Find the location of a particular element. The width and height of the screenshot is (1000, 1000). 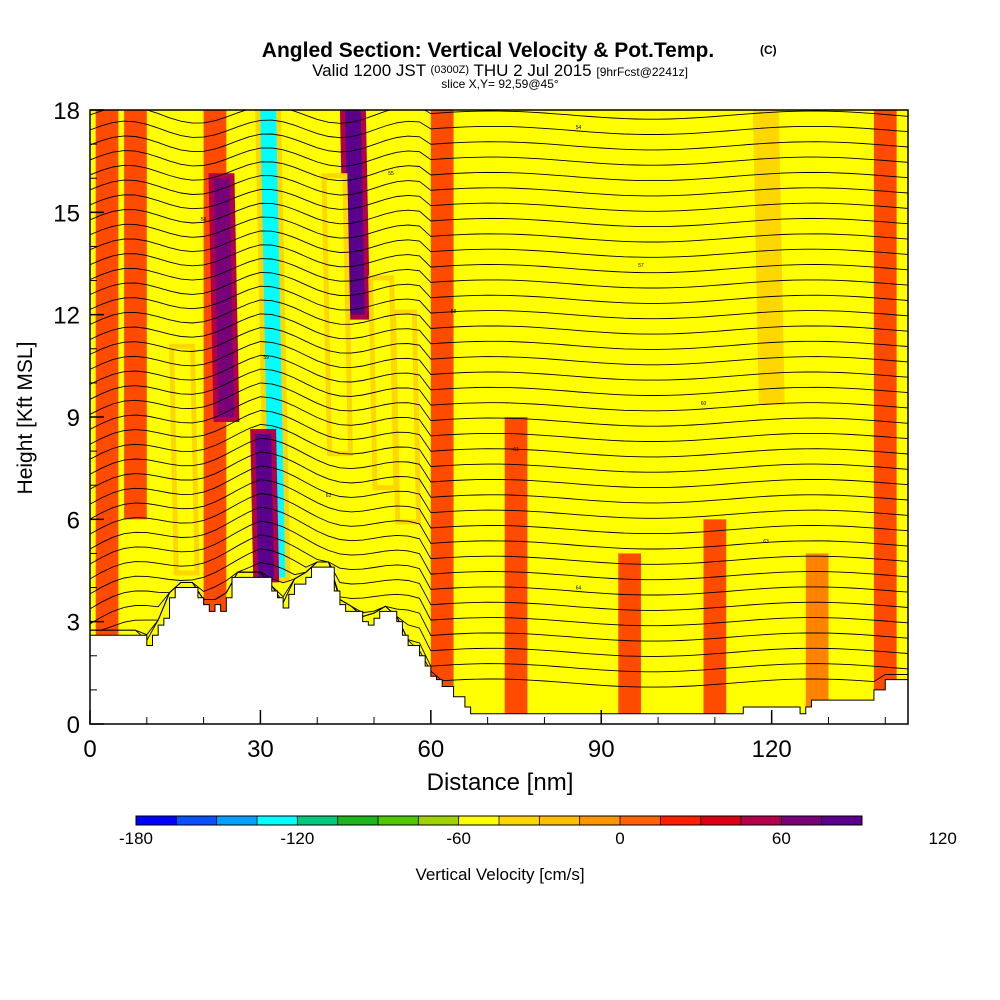

y-tick-label: 12 is located at coordinates (66, 316).